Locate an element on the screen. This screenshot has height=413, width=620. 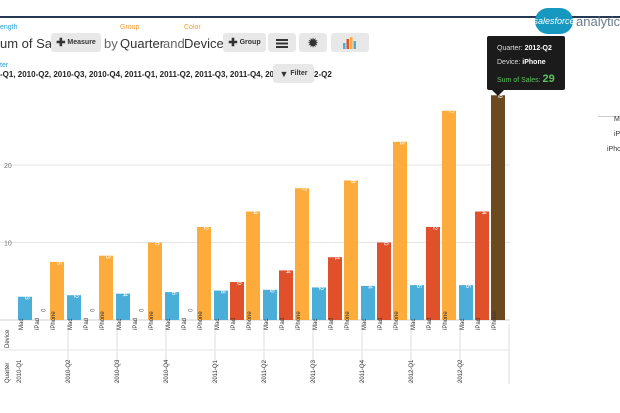
settings-button: ✹ is located at coordinates (313, 42).